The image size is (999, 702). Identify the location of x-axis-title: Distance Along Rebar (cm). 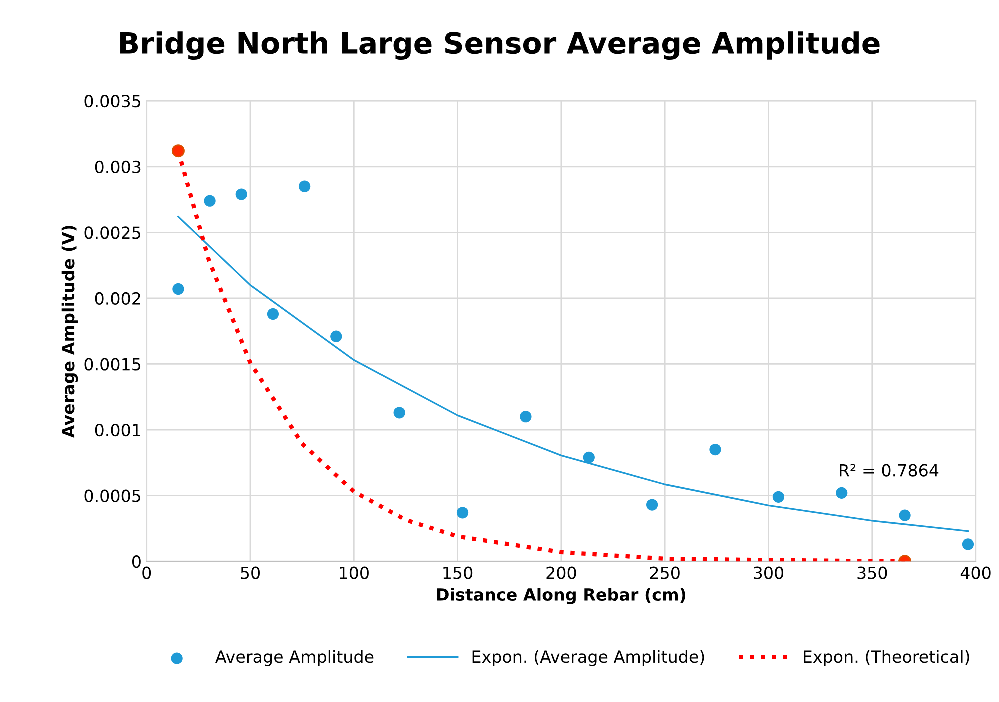
(561, 596).